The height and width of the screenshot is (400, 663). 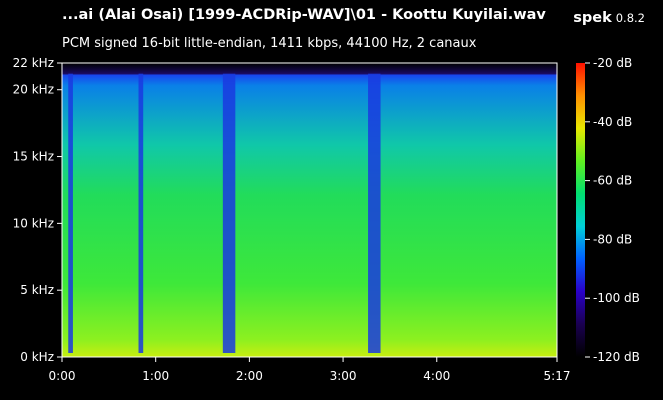 I want to click on app-version: 0.8.2, so click(x=630, y=18).